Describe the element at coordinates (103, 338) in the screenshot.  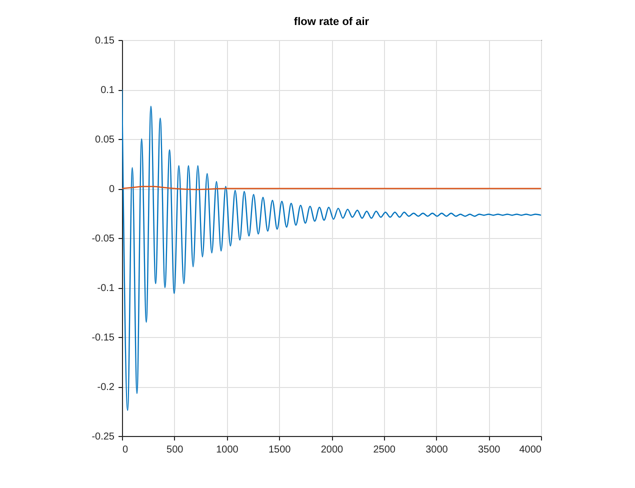
I see `y-tick-label: -0.15` at that location.